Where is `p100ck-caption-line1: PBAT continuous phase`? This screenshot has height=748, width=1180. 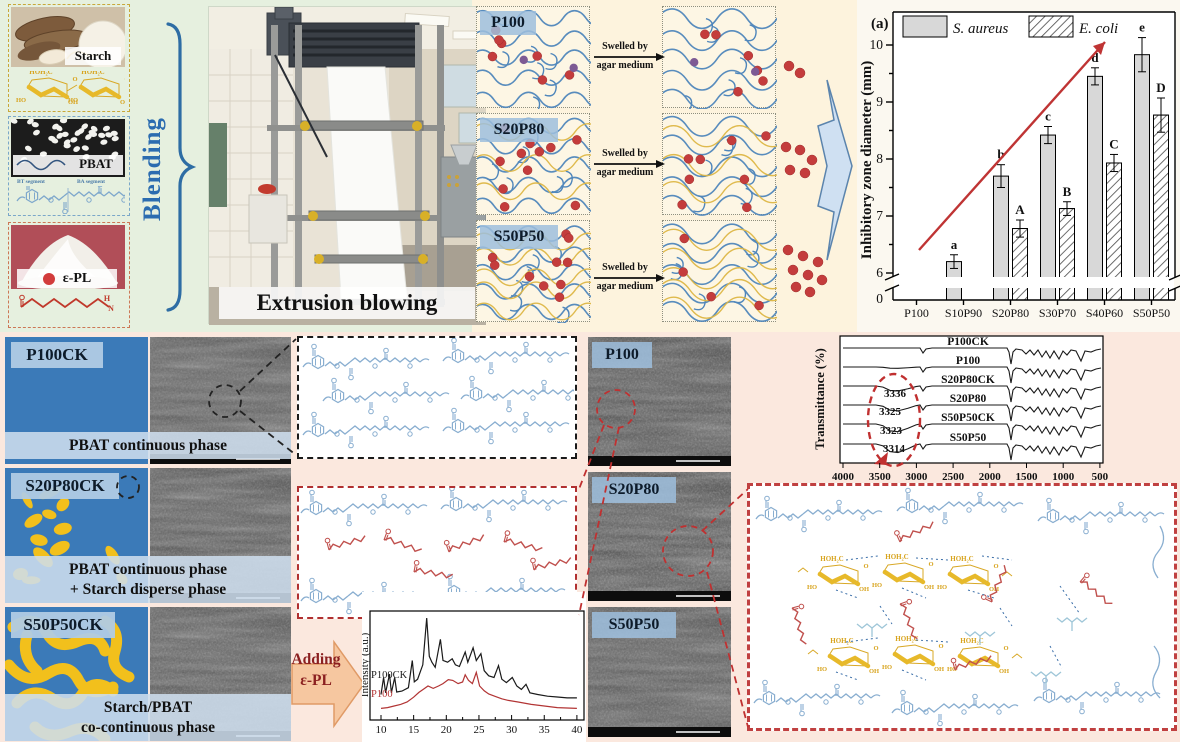 p100ck-caption-line1: PBAT continuous phase is located at coordinates (148, 445).